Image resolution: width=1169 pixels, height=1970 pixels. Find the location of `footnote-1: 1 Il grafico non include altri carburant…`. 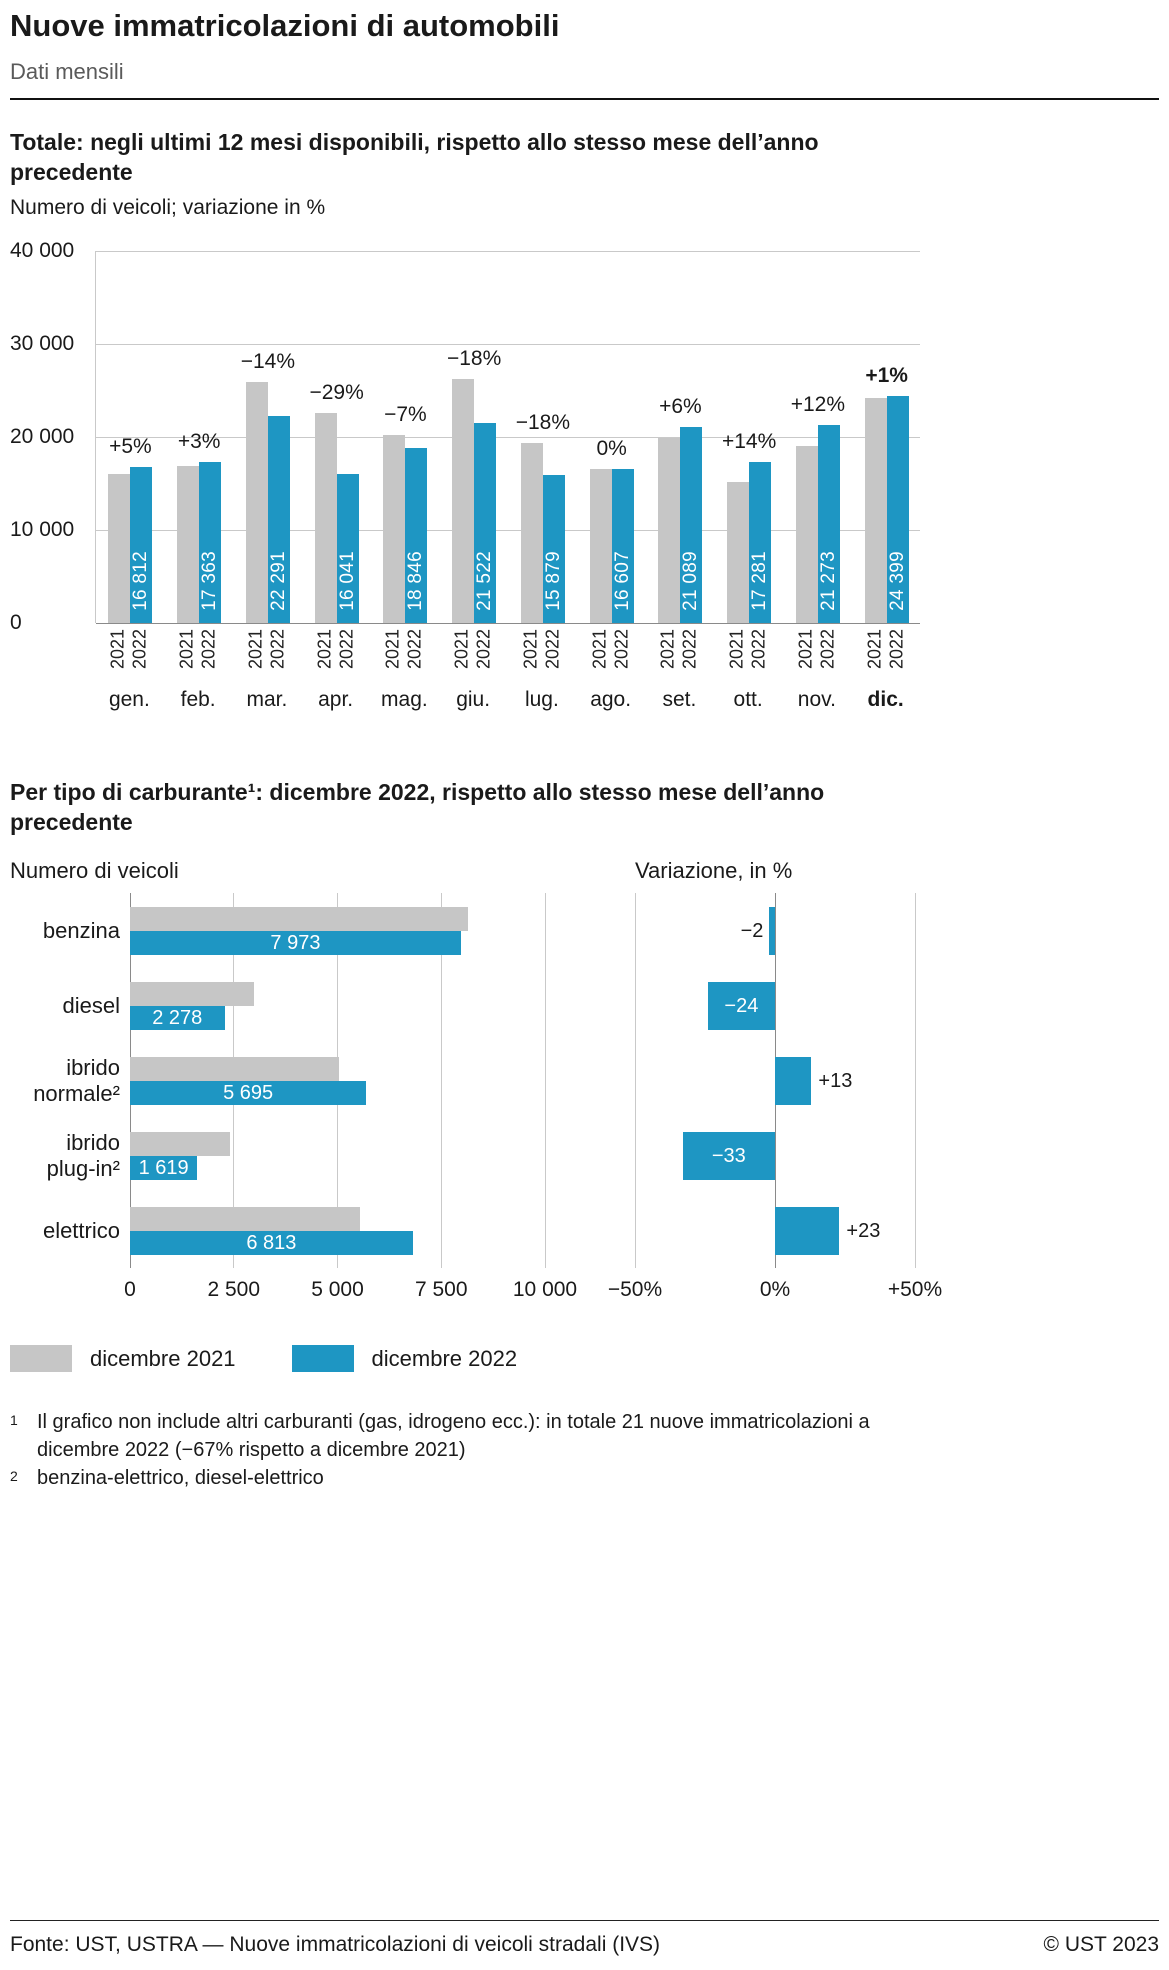

footnote-1: 1 Il grafico non include altri carburant… is located at coordinates (584, 1436).